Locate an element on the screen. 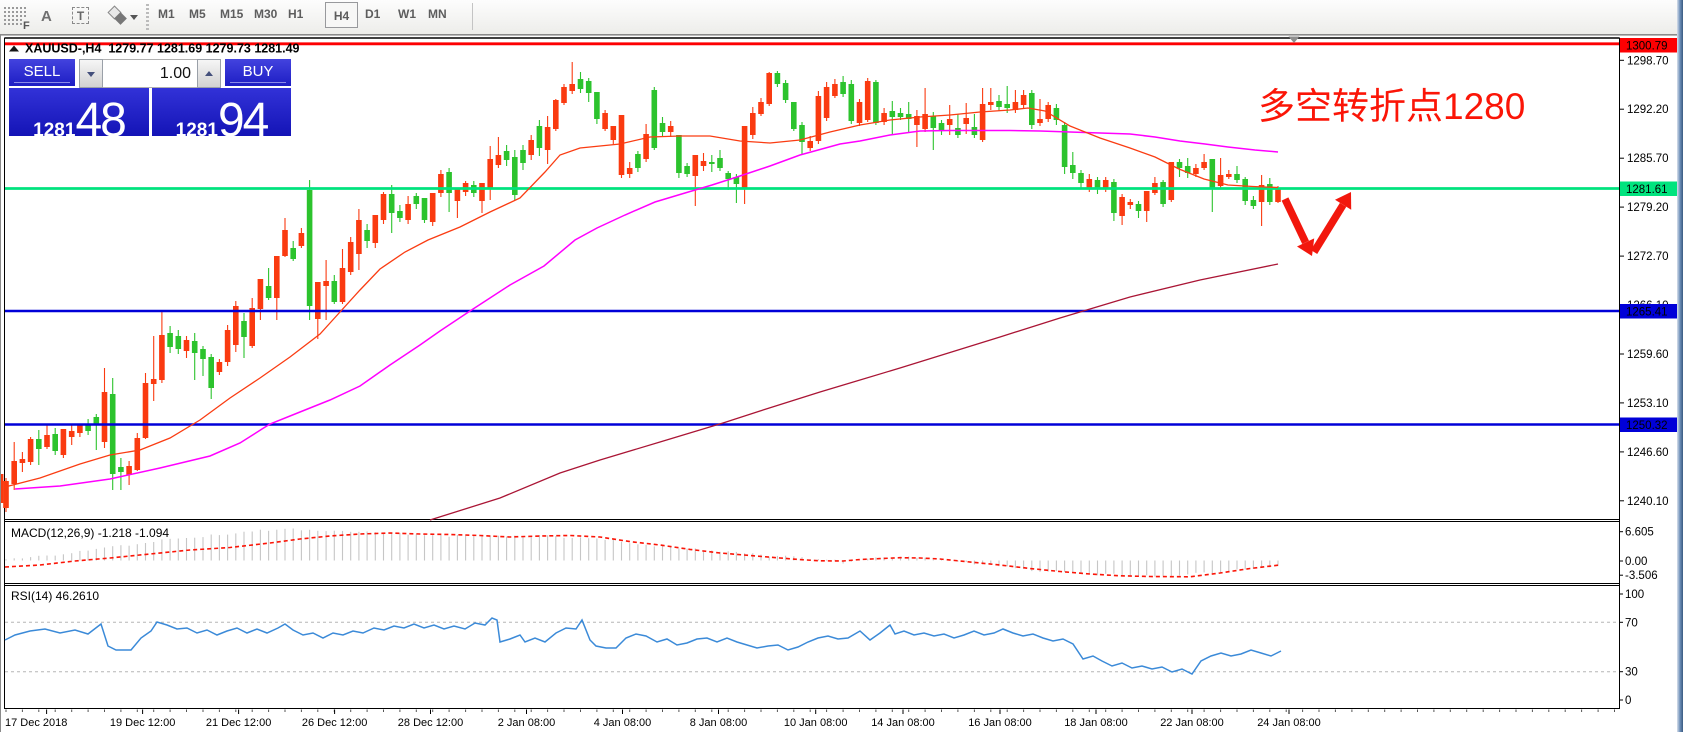  svg-text: RSI(14) 46.2610 is located at coordinates (55, 596).